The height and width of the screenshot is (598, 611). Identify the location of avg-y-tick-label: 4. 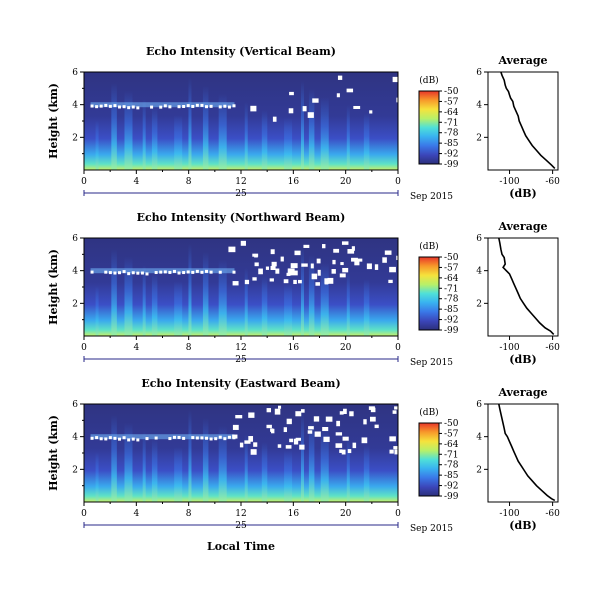
(479, 438).